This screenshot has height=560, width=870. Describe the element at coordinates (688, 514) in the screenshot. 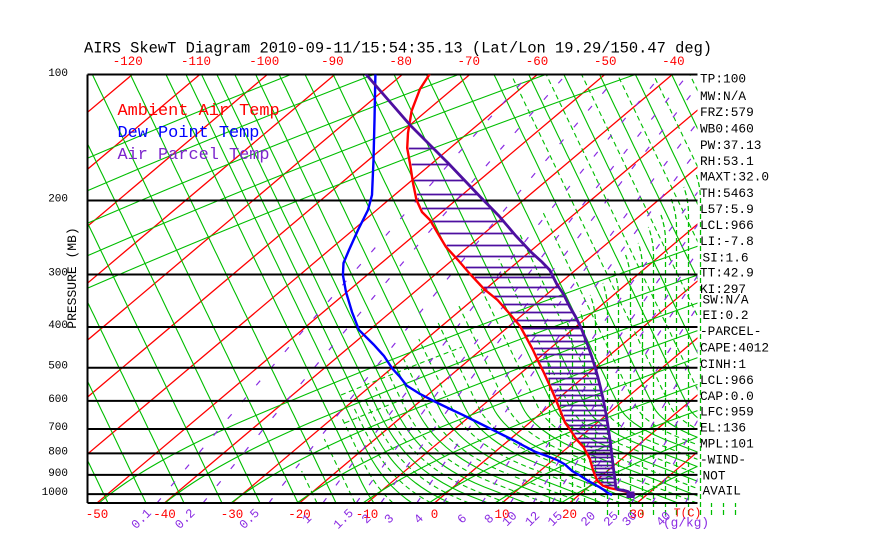

I see `svg-text: T(C)` at that location.